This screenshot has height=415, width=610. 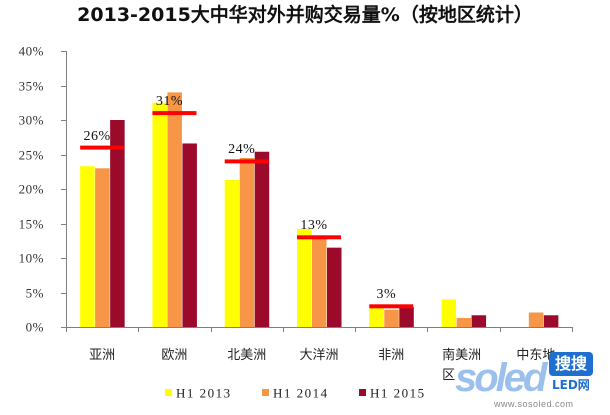 What do you see at coordinates (462, 365) in the screenshot?
I see `category-label-5: 南美洲区` at bounding box center [462, 365].